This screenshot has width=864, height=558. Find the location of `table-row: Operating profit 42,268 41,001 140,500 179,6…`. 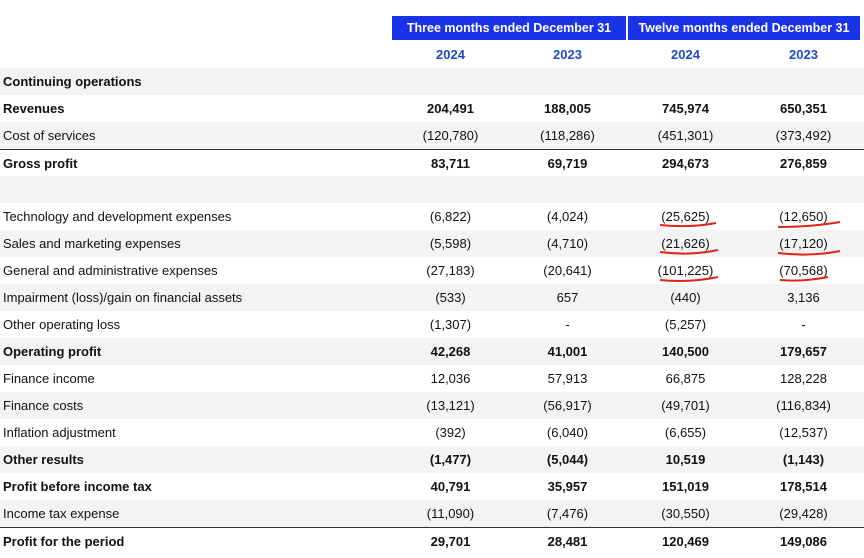

table-row: Operating profit 42,268 41,001 140,500 179,6… is located at coordinates (432, 351).